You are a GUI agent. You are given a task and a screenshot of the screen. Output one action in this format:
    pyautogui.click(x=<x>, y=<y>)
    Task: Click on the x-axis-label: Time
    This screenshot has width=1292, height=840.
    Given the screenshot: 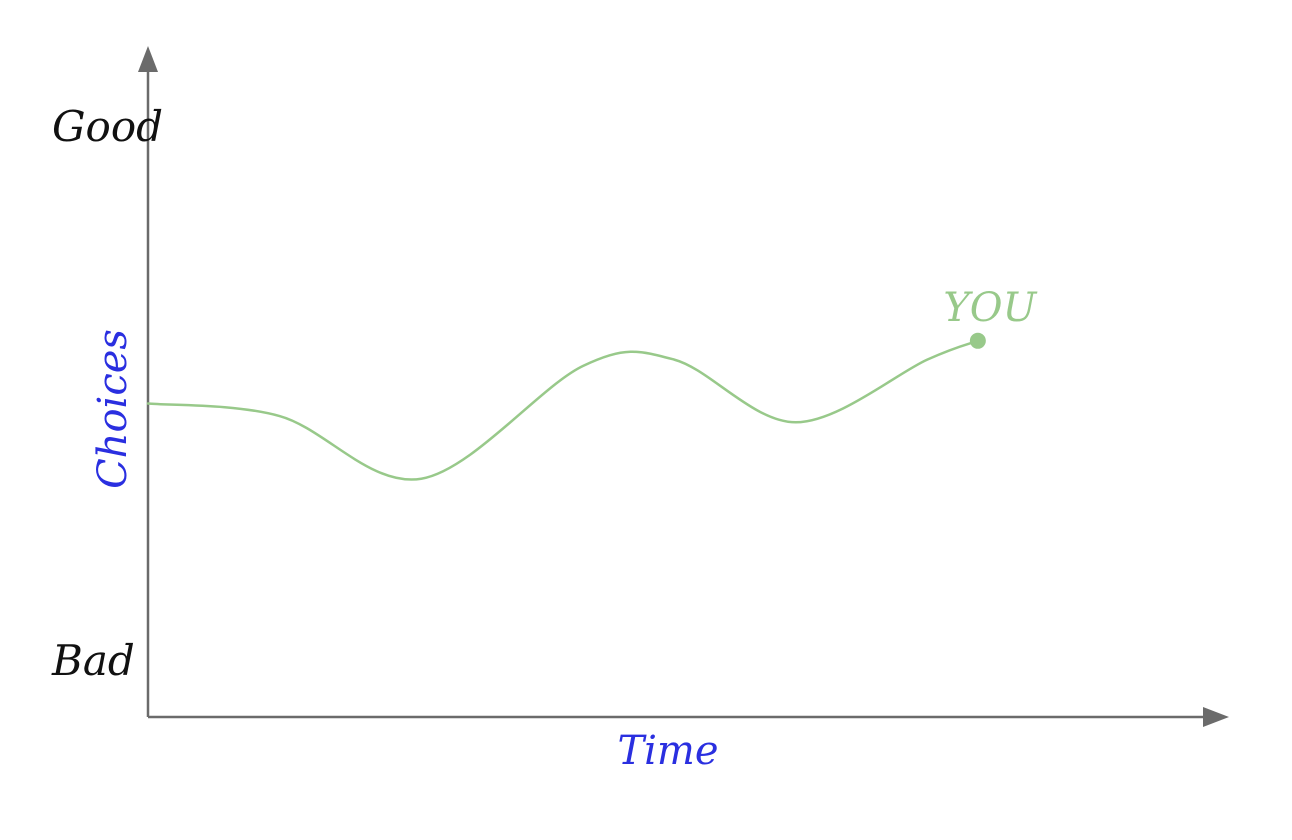 What is the action you would take?
    pyautogui.click(x=667, y=751)
    